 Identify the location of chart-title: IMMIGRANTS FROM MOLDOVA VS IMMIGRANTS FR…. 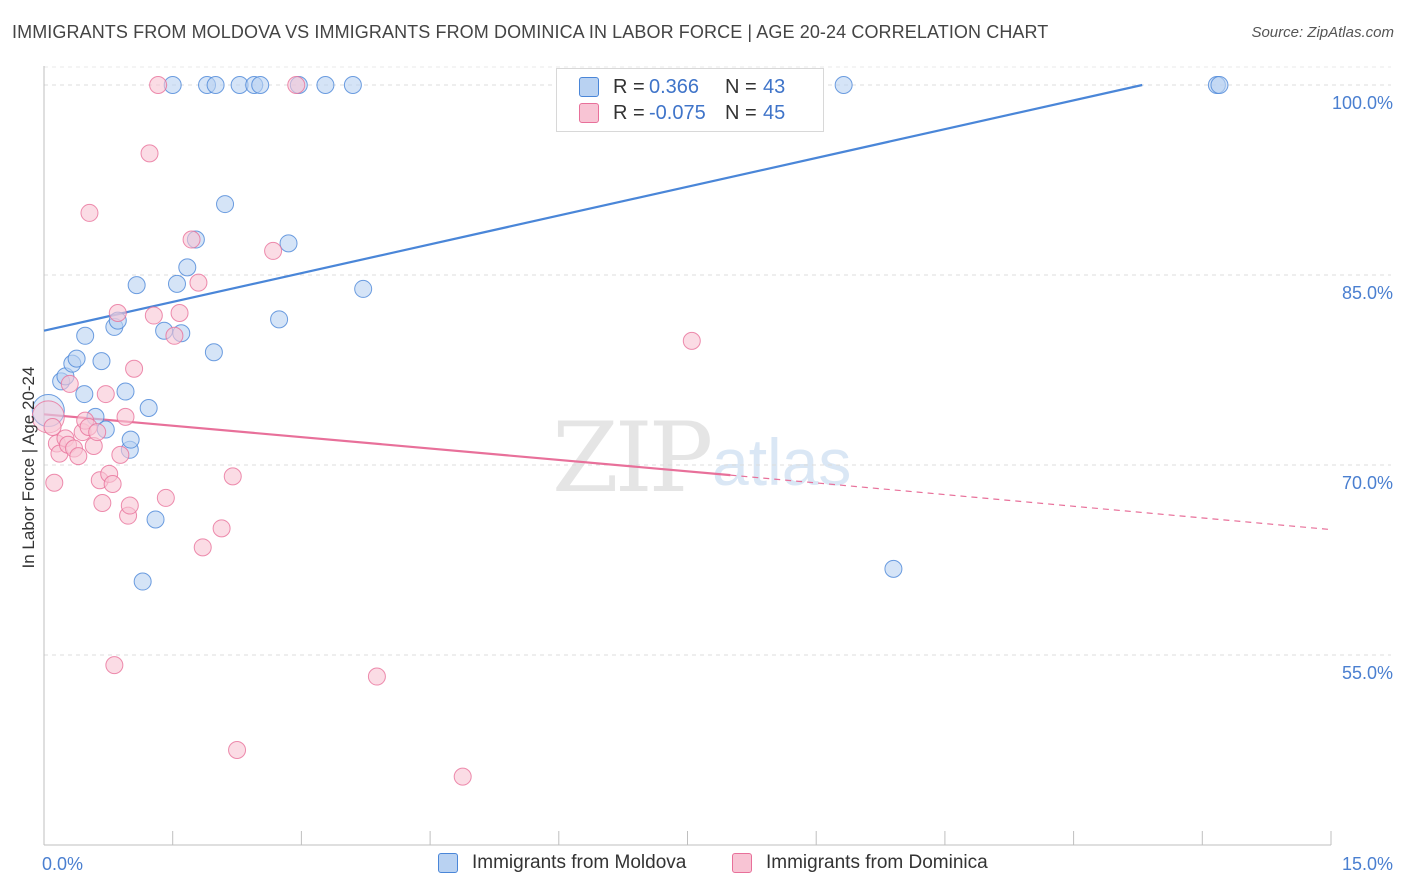
(530, 32).